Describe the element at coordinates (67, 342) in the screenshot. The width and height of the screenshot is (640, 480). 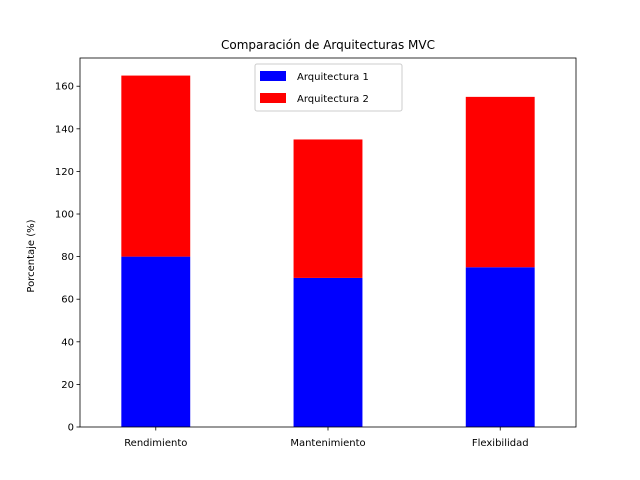
I see `y-tick-label: 40` at that location.